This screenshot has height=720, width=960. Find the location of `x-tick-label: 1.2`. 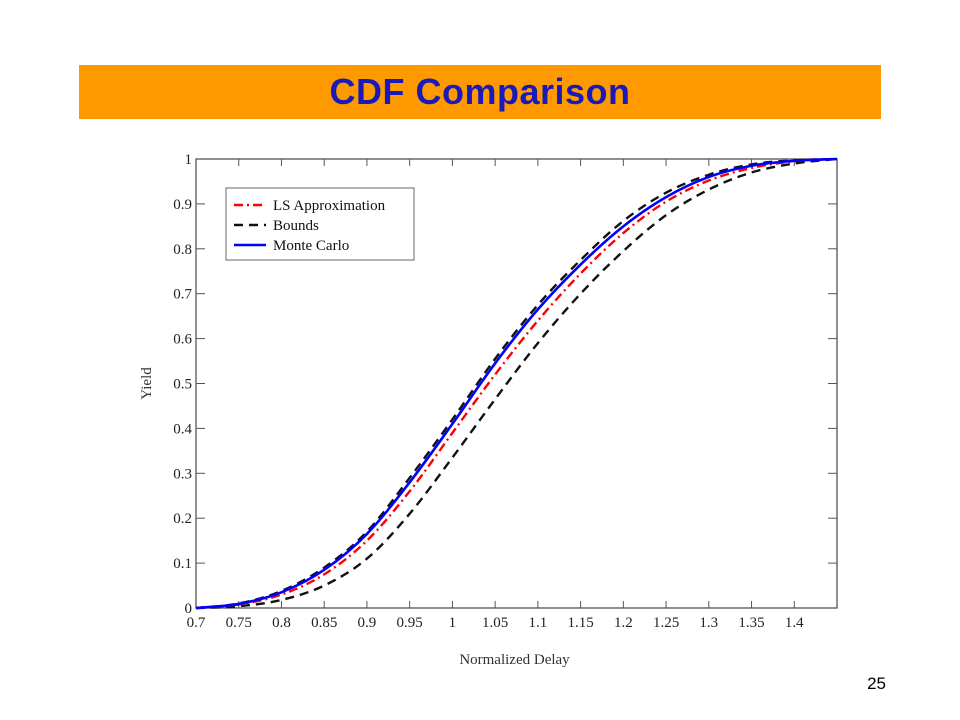

x-tick-label: 1.2 is located at coordinates (623, 623).